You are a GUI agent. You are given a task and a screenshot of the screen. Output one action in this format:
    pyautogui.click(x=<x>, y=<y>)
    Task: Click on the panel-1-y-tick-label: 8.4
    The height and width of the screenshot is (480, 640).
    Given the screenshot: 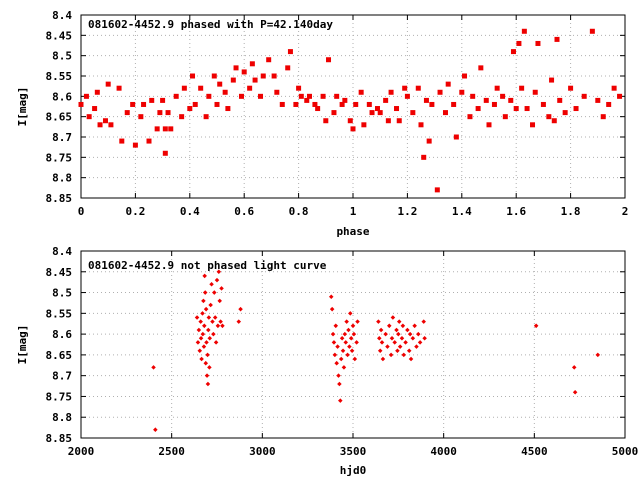 What is the action you would take?
    pyautogui.click(x=62, y=251)
    